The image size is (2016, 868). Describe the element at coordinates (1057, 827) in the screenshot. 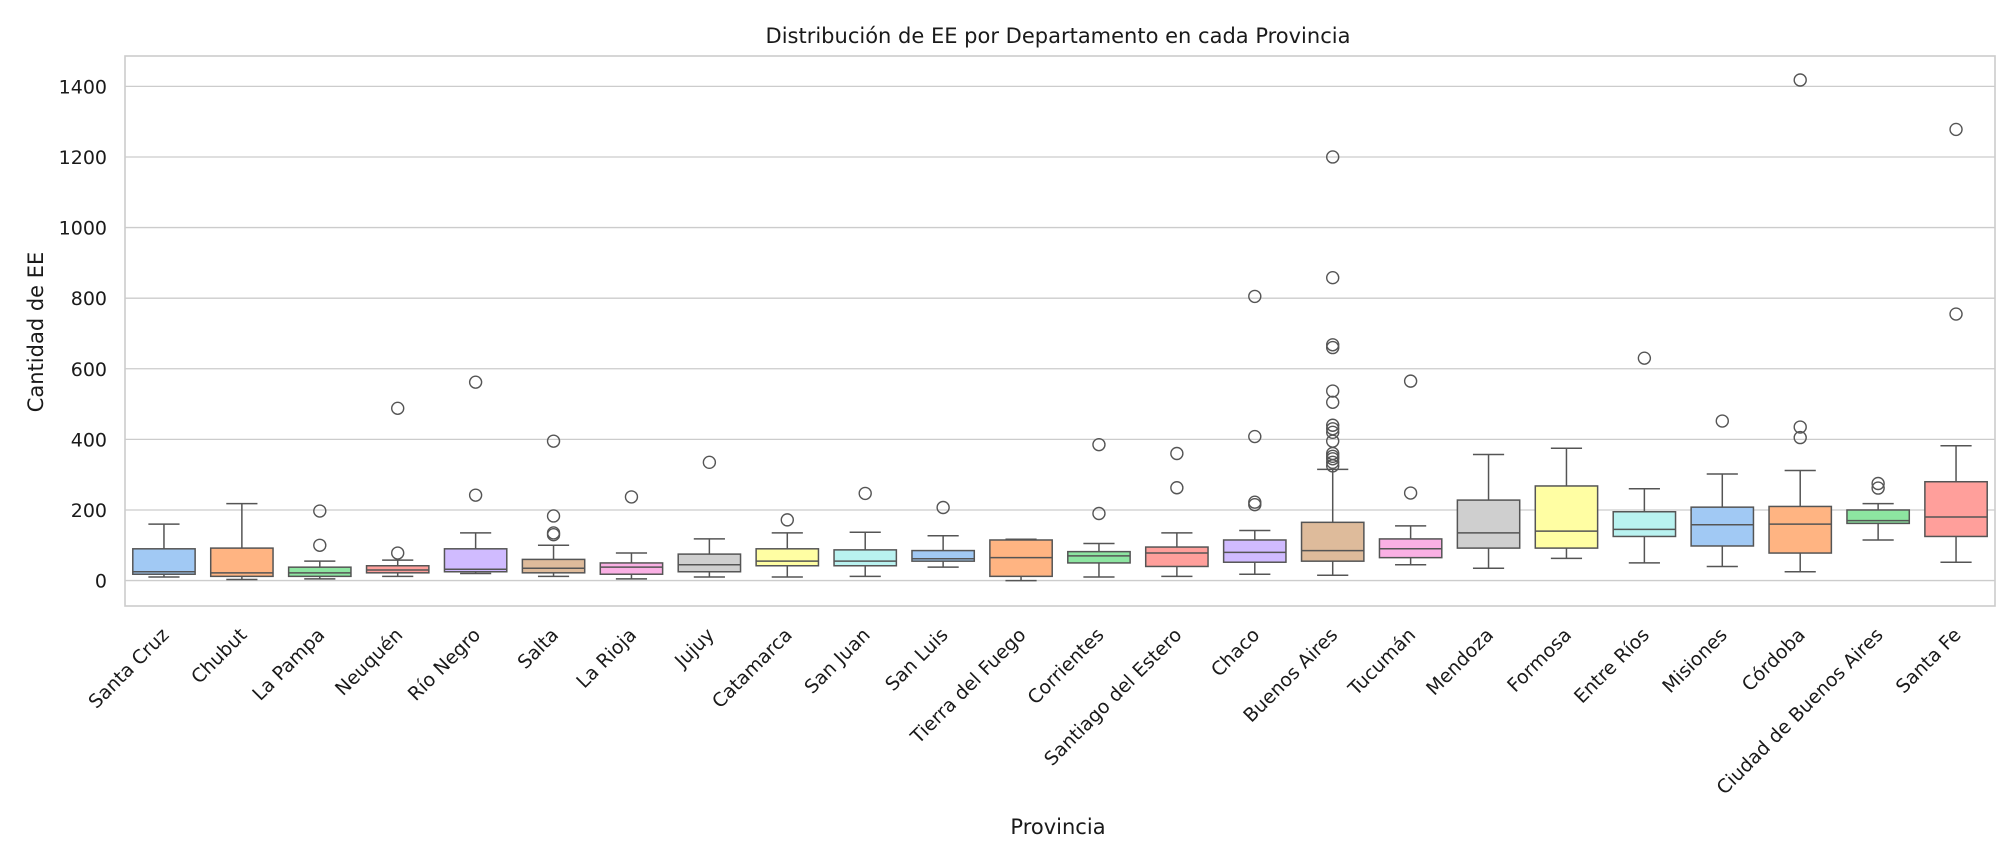

I see `x-axis-label: Provincia` at that location.